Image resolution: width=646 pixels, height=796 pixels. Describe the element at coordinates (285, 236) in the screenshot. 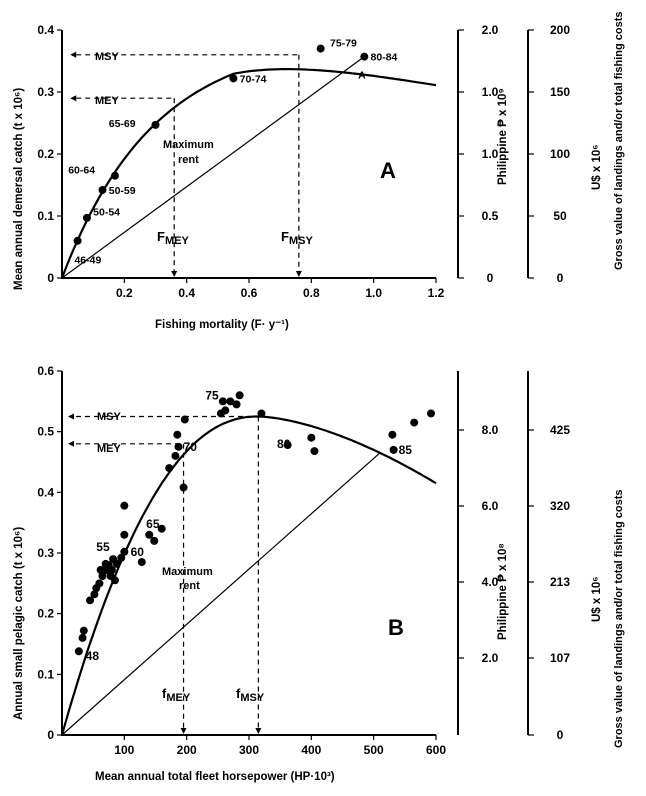

I see `panel-a-fmsy-main: F` at that location.